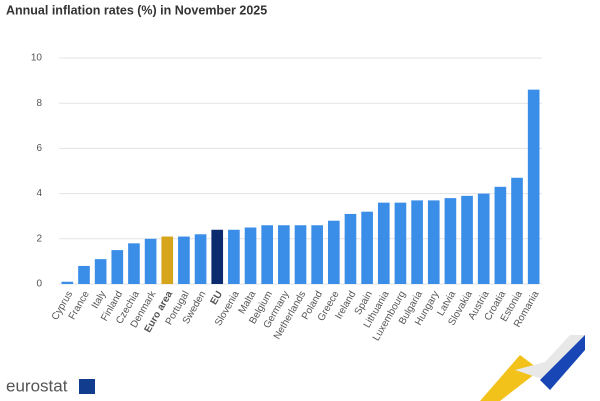  I want to click on logo-text: eurostat, so click(37, 385).